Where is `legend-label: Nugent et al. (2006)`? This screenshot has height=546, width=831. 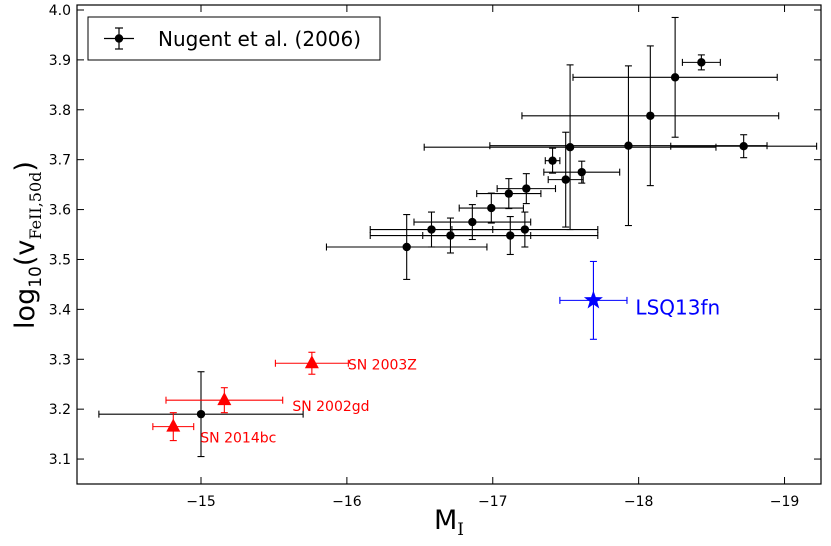
legend-label: Nugent et al. (2006) is located at coordinates (259, 39).